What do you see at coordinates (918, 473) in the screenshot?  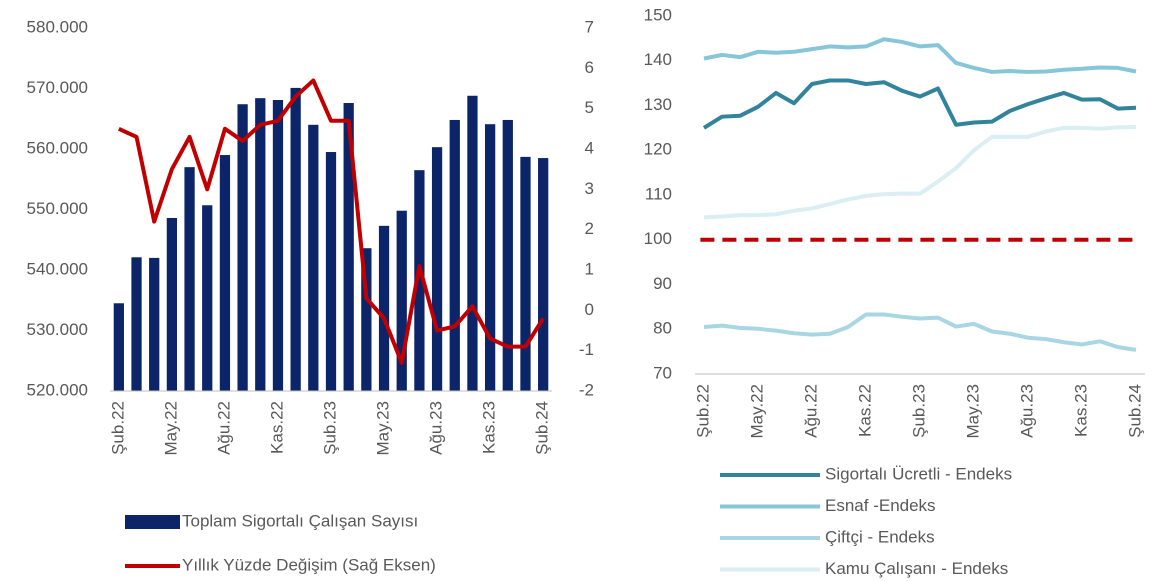 I see `legend-label: Sigortalı Ücretli - Endeks` at bounding box center [918, 473].